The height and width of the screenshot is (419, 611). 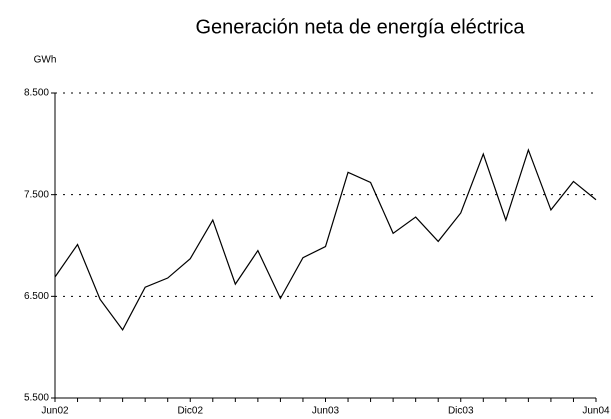 I want to click on x-tick-label: Jun02, so click(x=55, y=411).